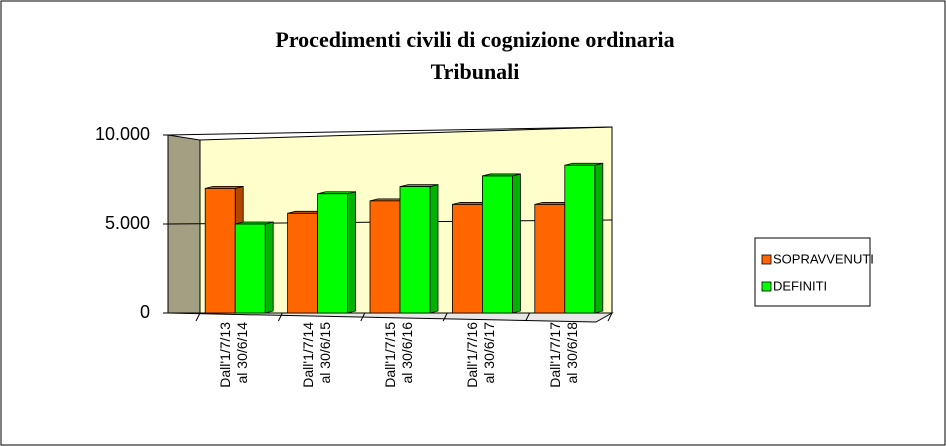  I want to click on legend-label: SOPRAVVENUTI, so click(823, 258).